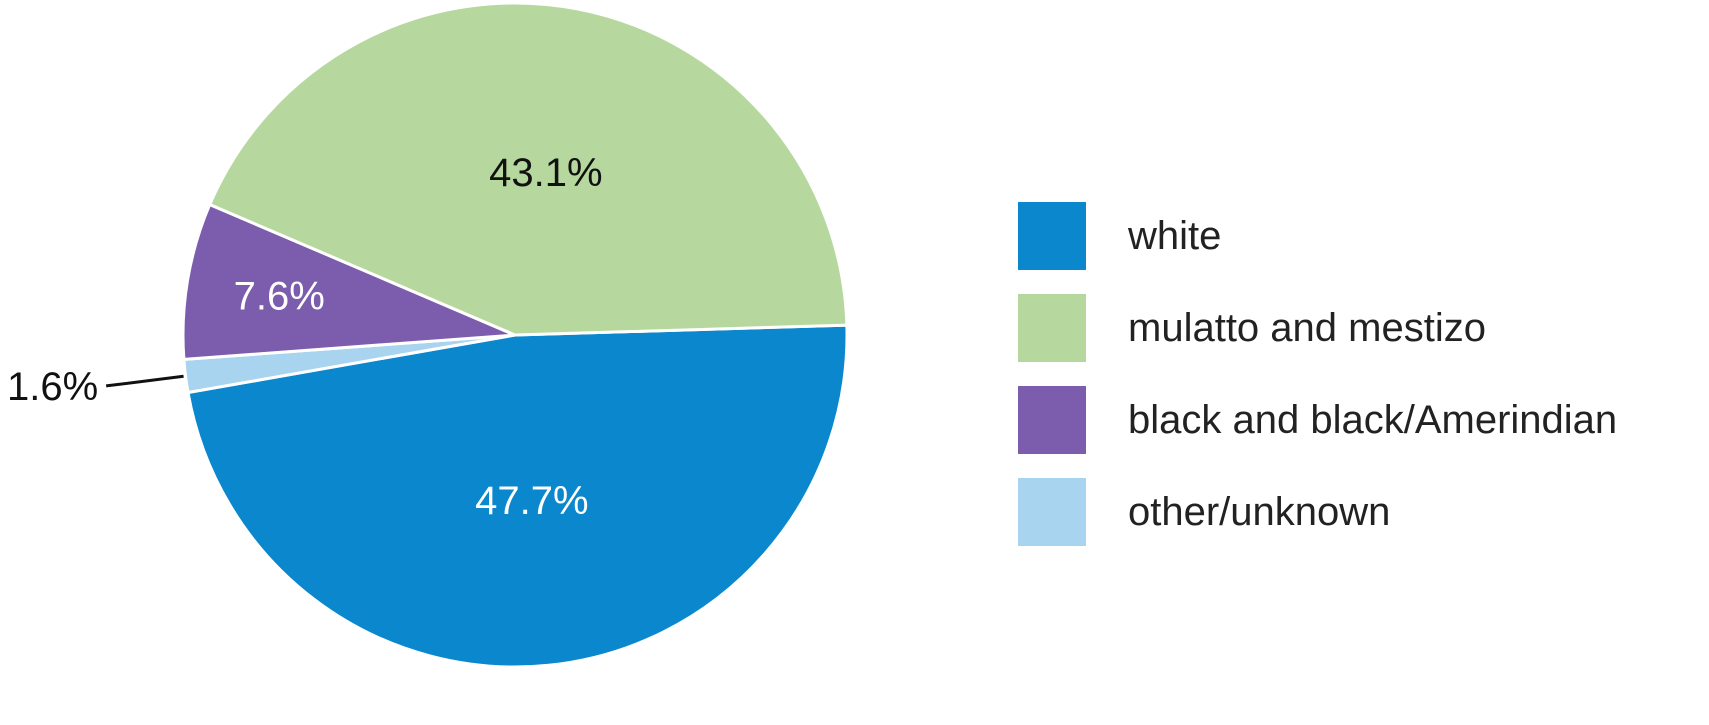  I want to click on legend-item-black-and-black-amerindian: black and black/Amerindian, so click(1317, 420).